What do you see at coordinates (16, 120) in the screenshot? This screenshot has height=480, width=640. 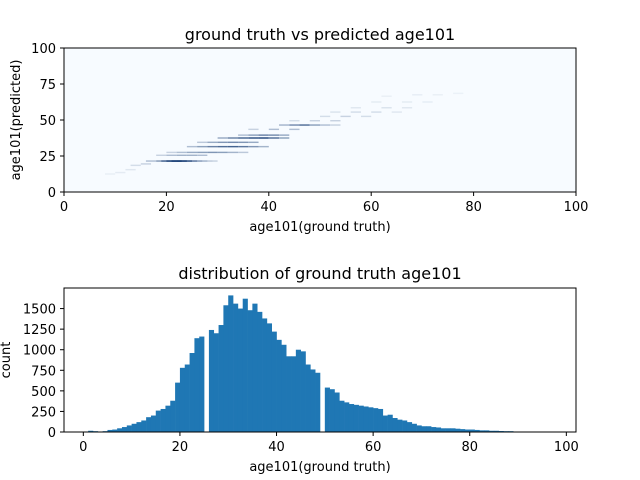 I see `heatmap-y-axis-label: age101(predicted)` at bounding box center [16, 120].